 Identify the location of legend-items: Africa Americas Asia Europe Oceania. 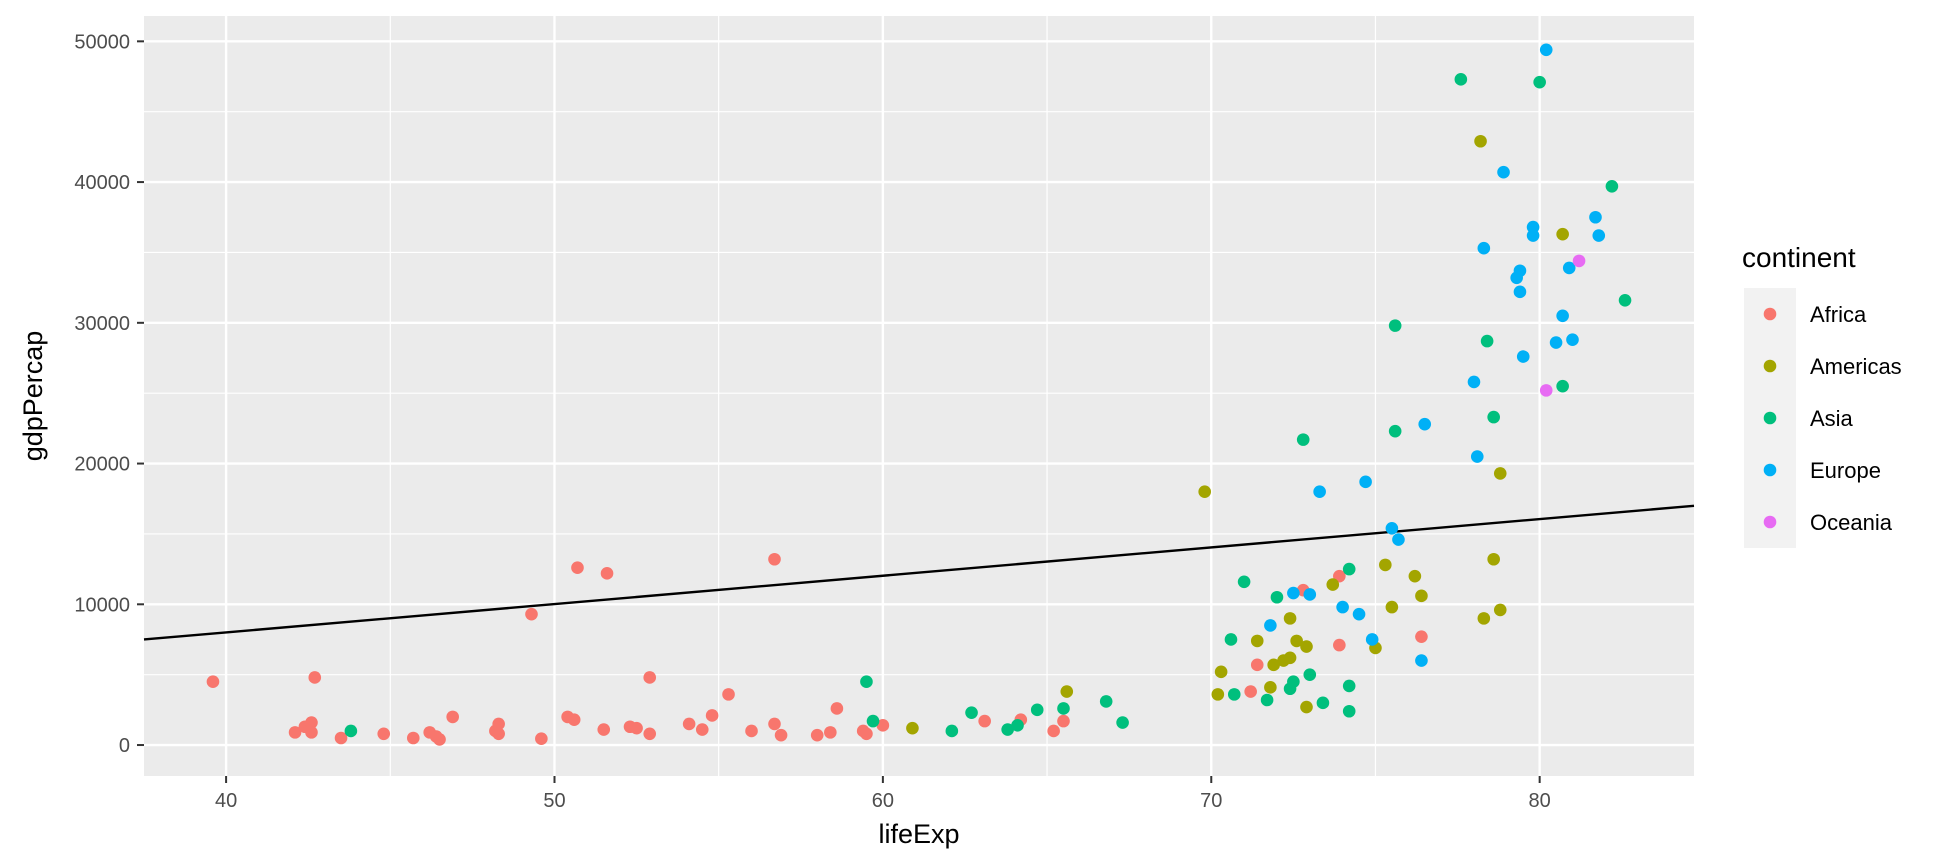
(1832, 418).